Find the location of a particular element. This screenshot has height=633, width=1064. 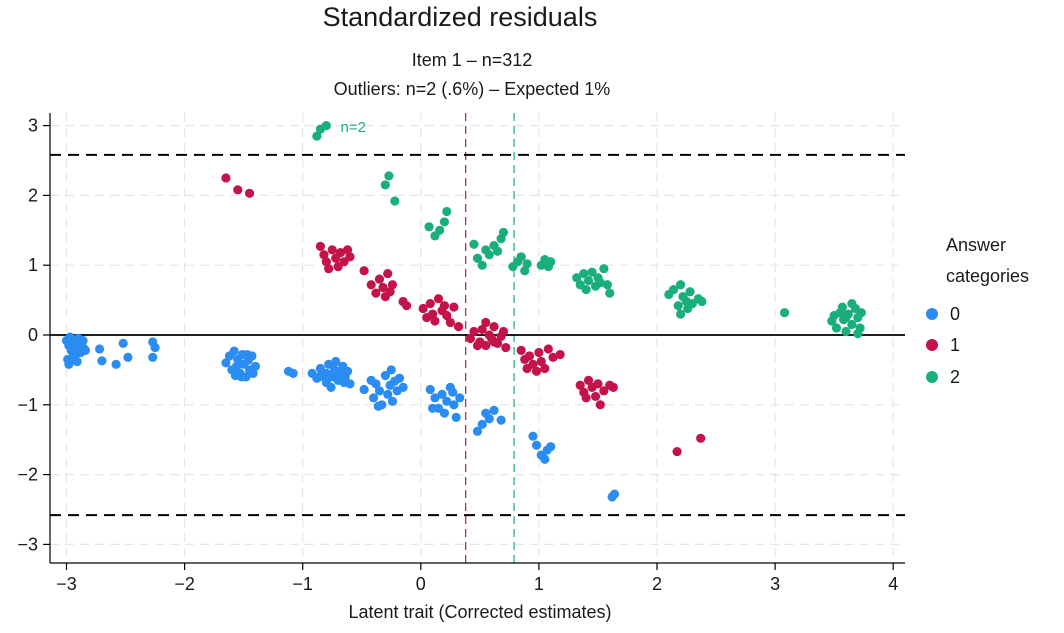

y-tick-label: 3 is located at coordinates (33, 126).